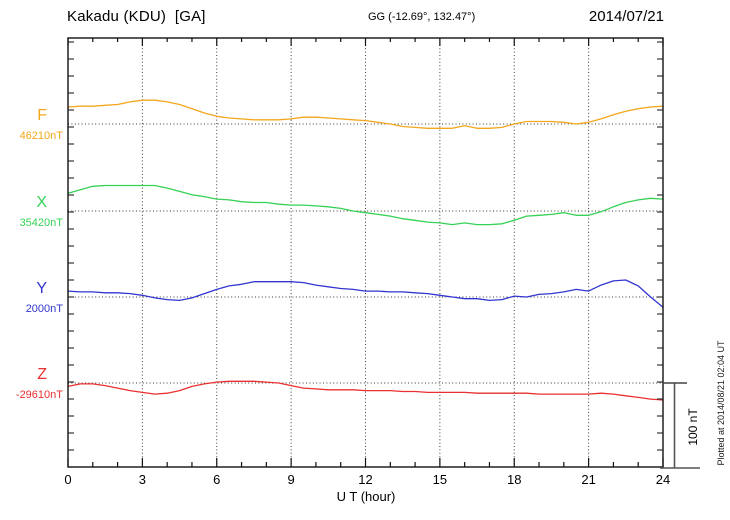  I want to click on station-title: Kakadu (KDU) [GA], so click(136, 16).